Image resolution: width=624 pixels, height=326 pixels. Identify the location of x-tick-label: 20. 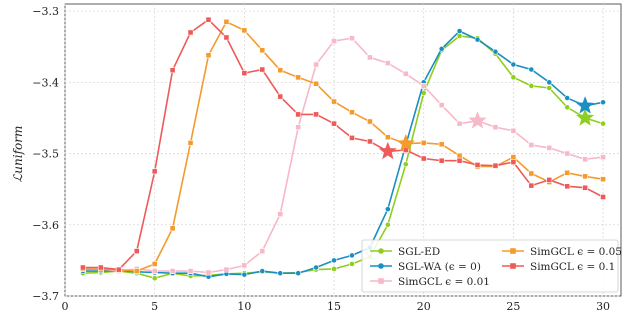
(424, 306).